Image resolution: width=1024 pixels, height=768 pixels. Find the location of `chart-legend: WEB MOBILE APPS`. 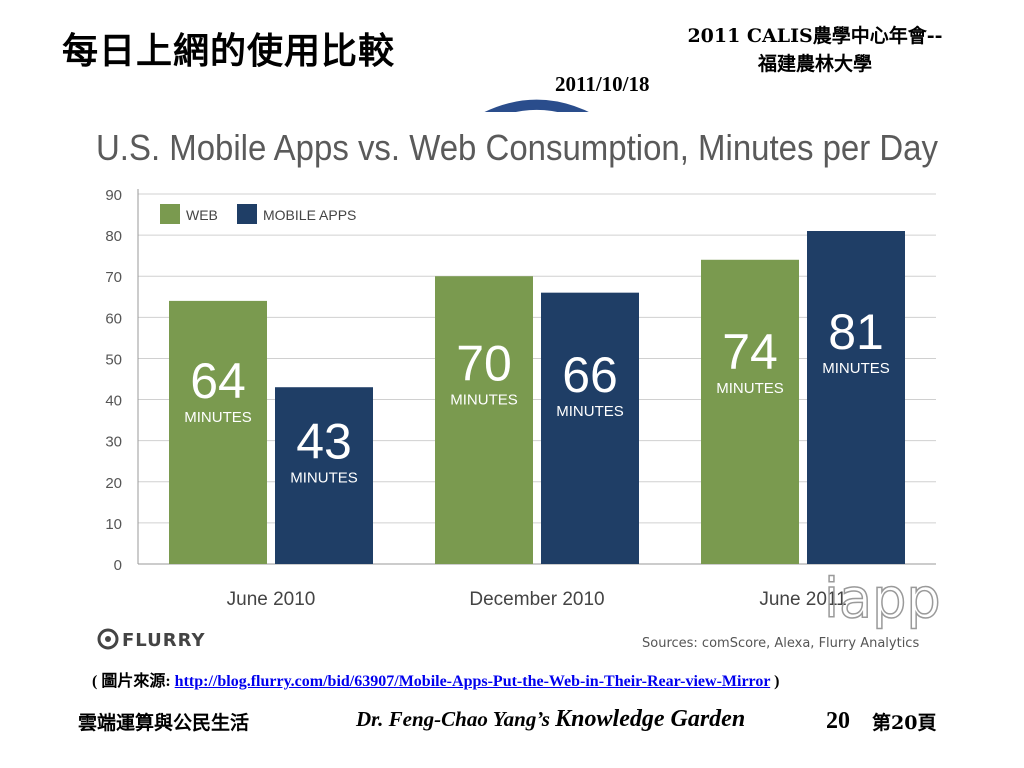

chart-legend: WEB MOBILE APPS is located at coordinates (258, 214).